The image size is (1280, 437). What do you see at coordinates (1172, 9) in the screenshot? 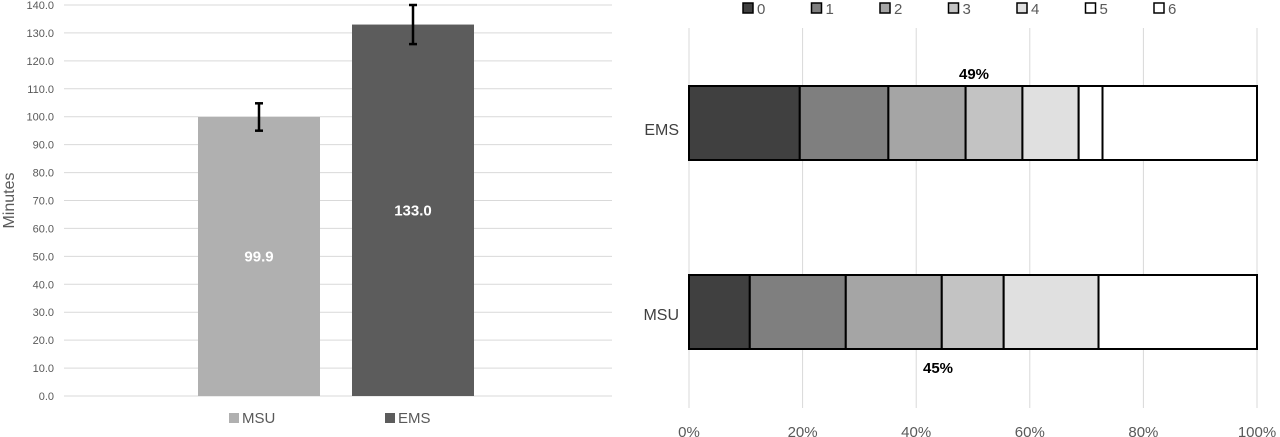
I see `legend-label: 6` at bounding box center [1172, 9].